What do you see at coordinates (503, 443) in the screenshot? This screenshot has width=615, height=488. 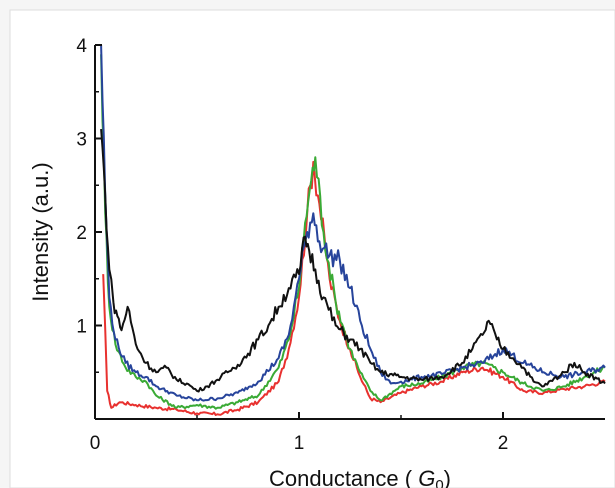 I see `x-tick-label: 2` at bounding box center [503, 443].